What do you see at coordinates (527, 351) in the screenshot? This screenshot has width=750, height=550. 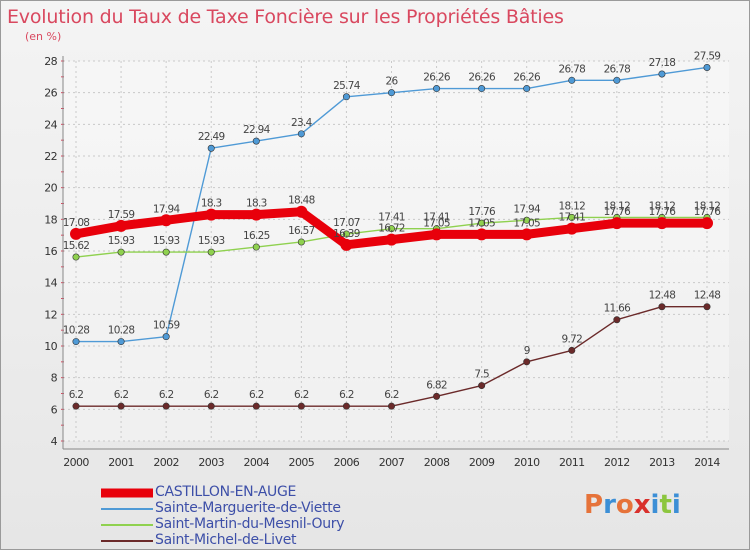 I see `data-label: 9` at bounding box center [527, 351].